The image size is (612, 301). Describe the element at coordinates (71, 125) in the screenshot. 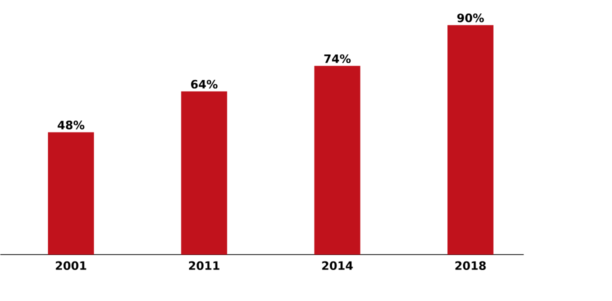

I see `data-label: 48%` at that location.